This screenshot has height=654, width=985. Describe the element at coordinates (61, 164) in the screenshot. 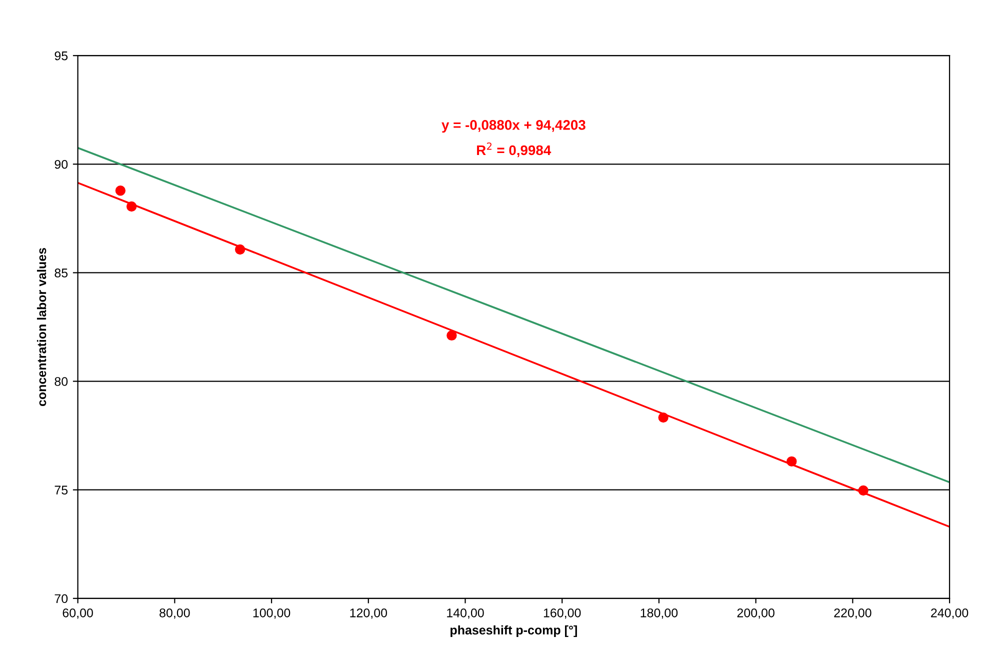

I see `y-tick-label: 90` at that location.